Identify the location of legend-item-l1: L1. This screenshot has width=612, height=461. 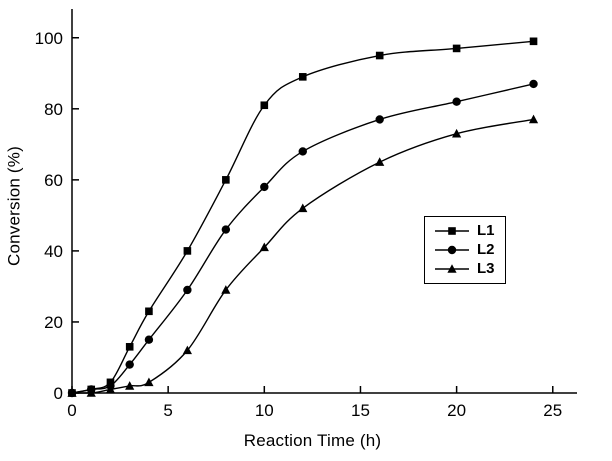
(465, 231).